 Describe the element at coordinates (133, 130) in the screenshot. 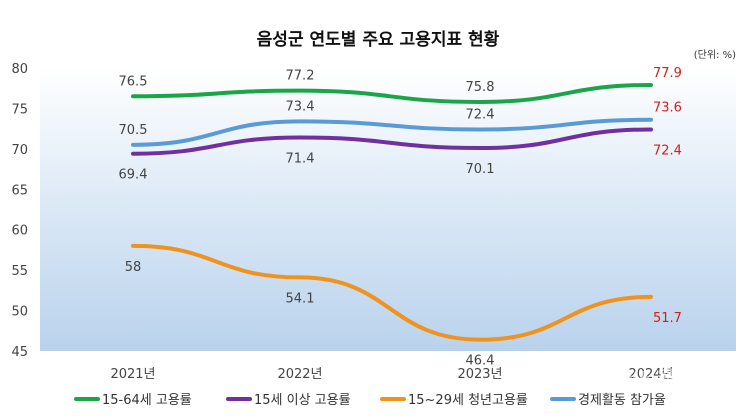

I see `data-label: 70.5` at that location.